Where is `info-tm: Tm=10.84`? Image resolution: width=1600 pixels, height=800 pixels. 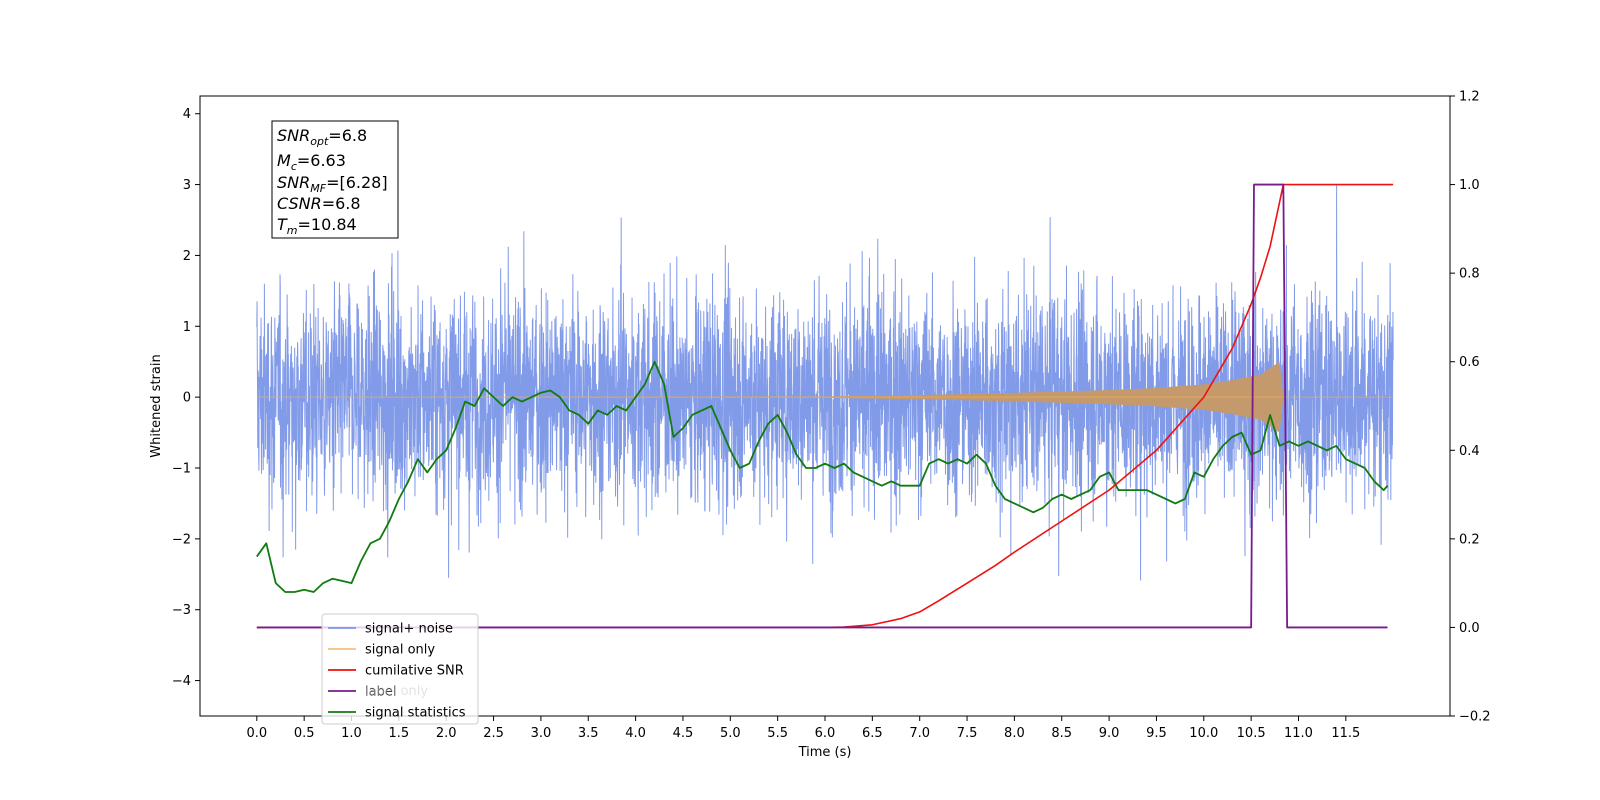
info-tm: Tm=10.84 is located at coordinates (317, 226).